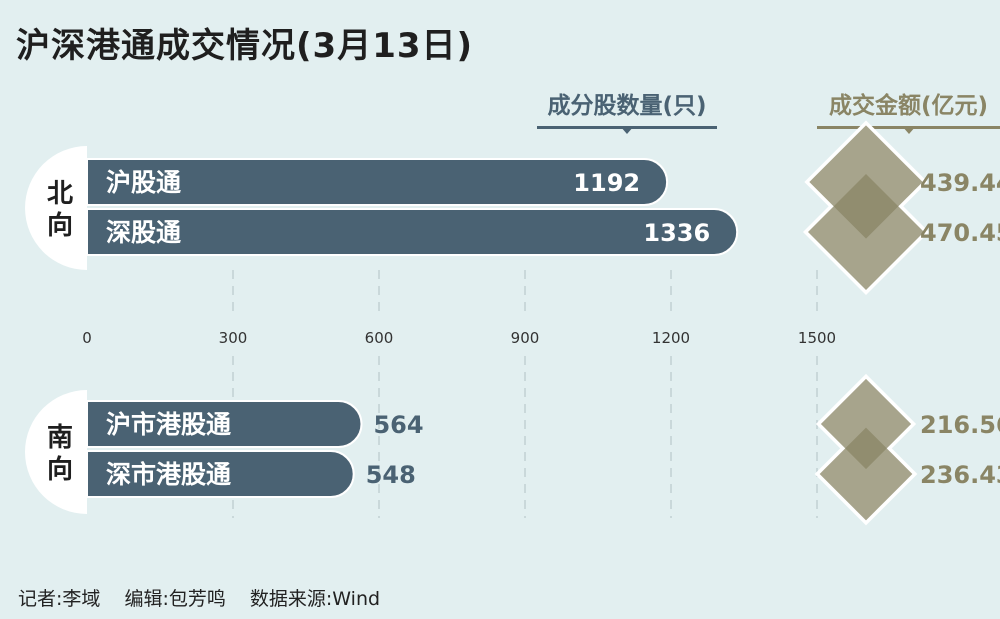 This screenshot has width=1000, height=619. I want to click on count-column-label: 成分股数量(只), so click(627, 106).